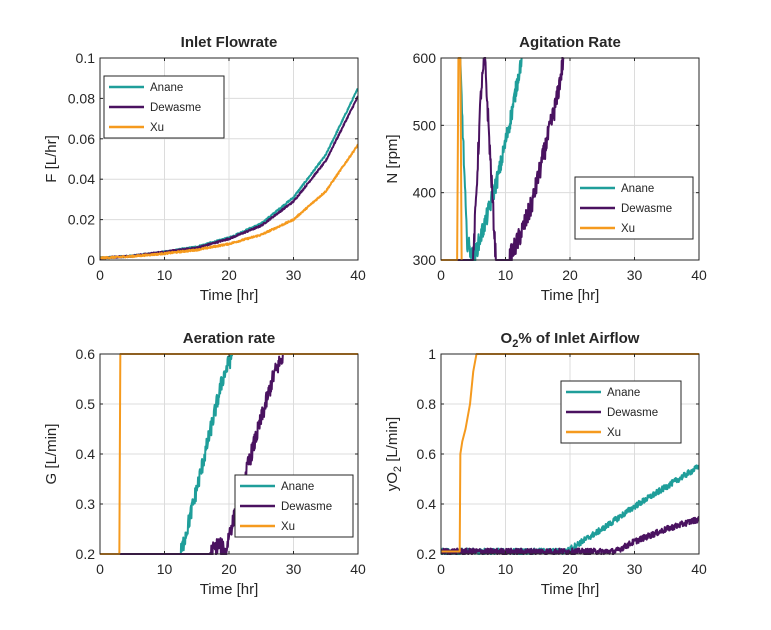 The height and width of the screenshot is (630, 771). What do you see at coordinates (490, 159) in the screenshot?
I see `series-line-anane` at bounding box center [490, 159].